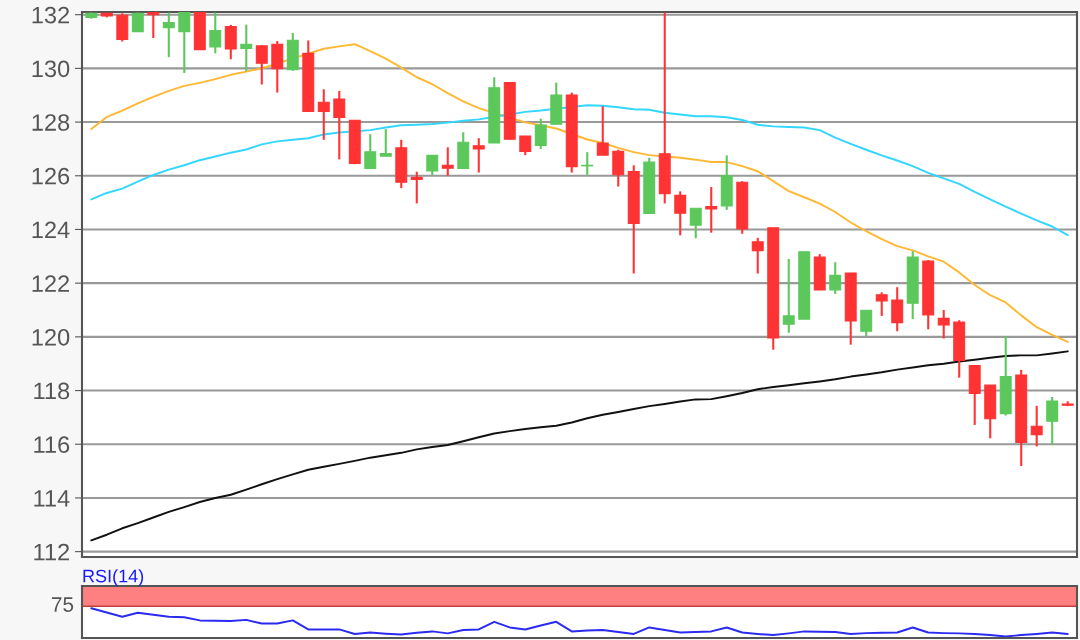  What do you see at coordinates (113, 577) in the screenshot?
I see `chart-title: RSI(14)` at bounding box center [113, 577].